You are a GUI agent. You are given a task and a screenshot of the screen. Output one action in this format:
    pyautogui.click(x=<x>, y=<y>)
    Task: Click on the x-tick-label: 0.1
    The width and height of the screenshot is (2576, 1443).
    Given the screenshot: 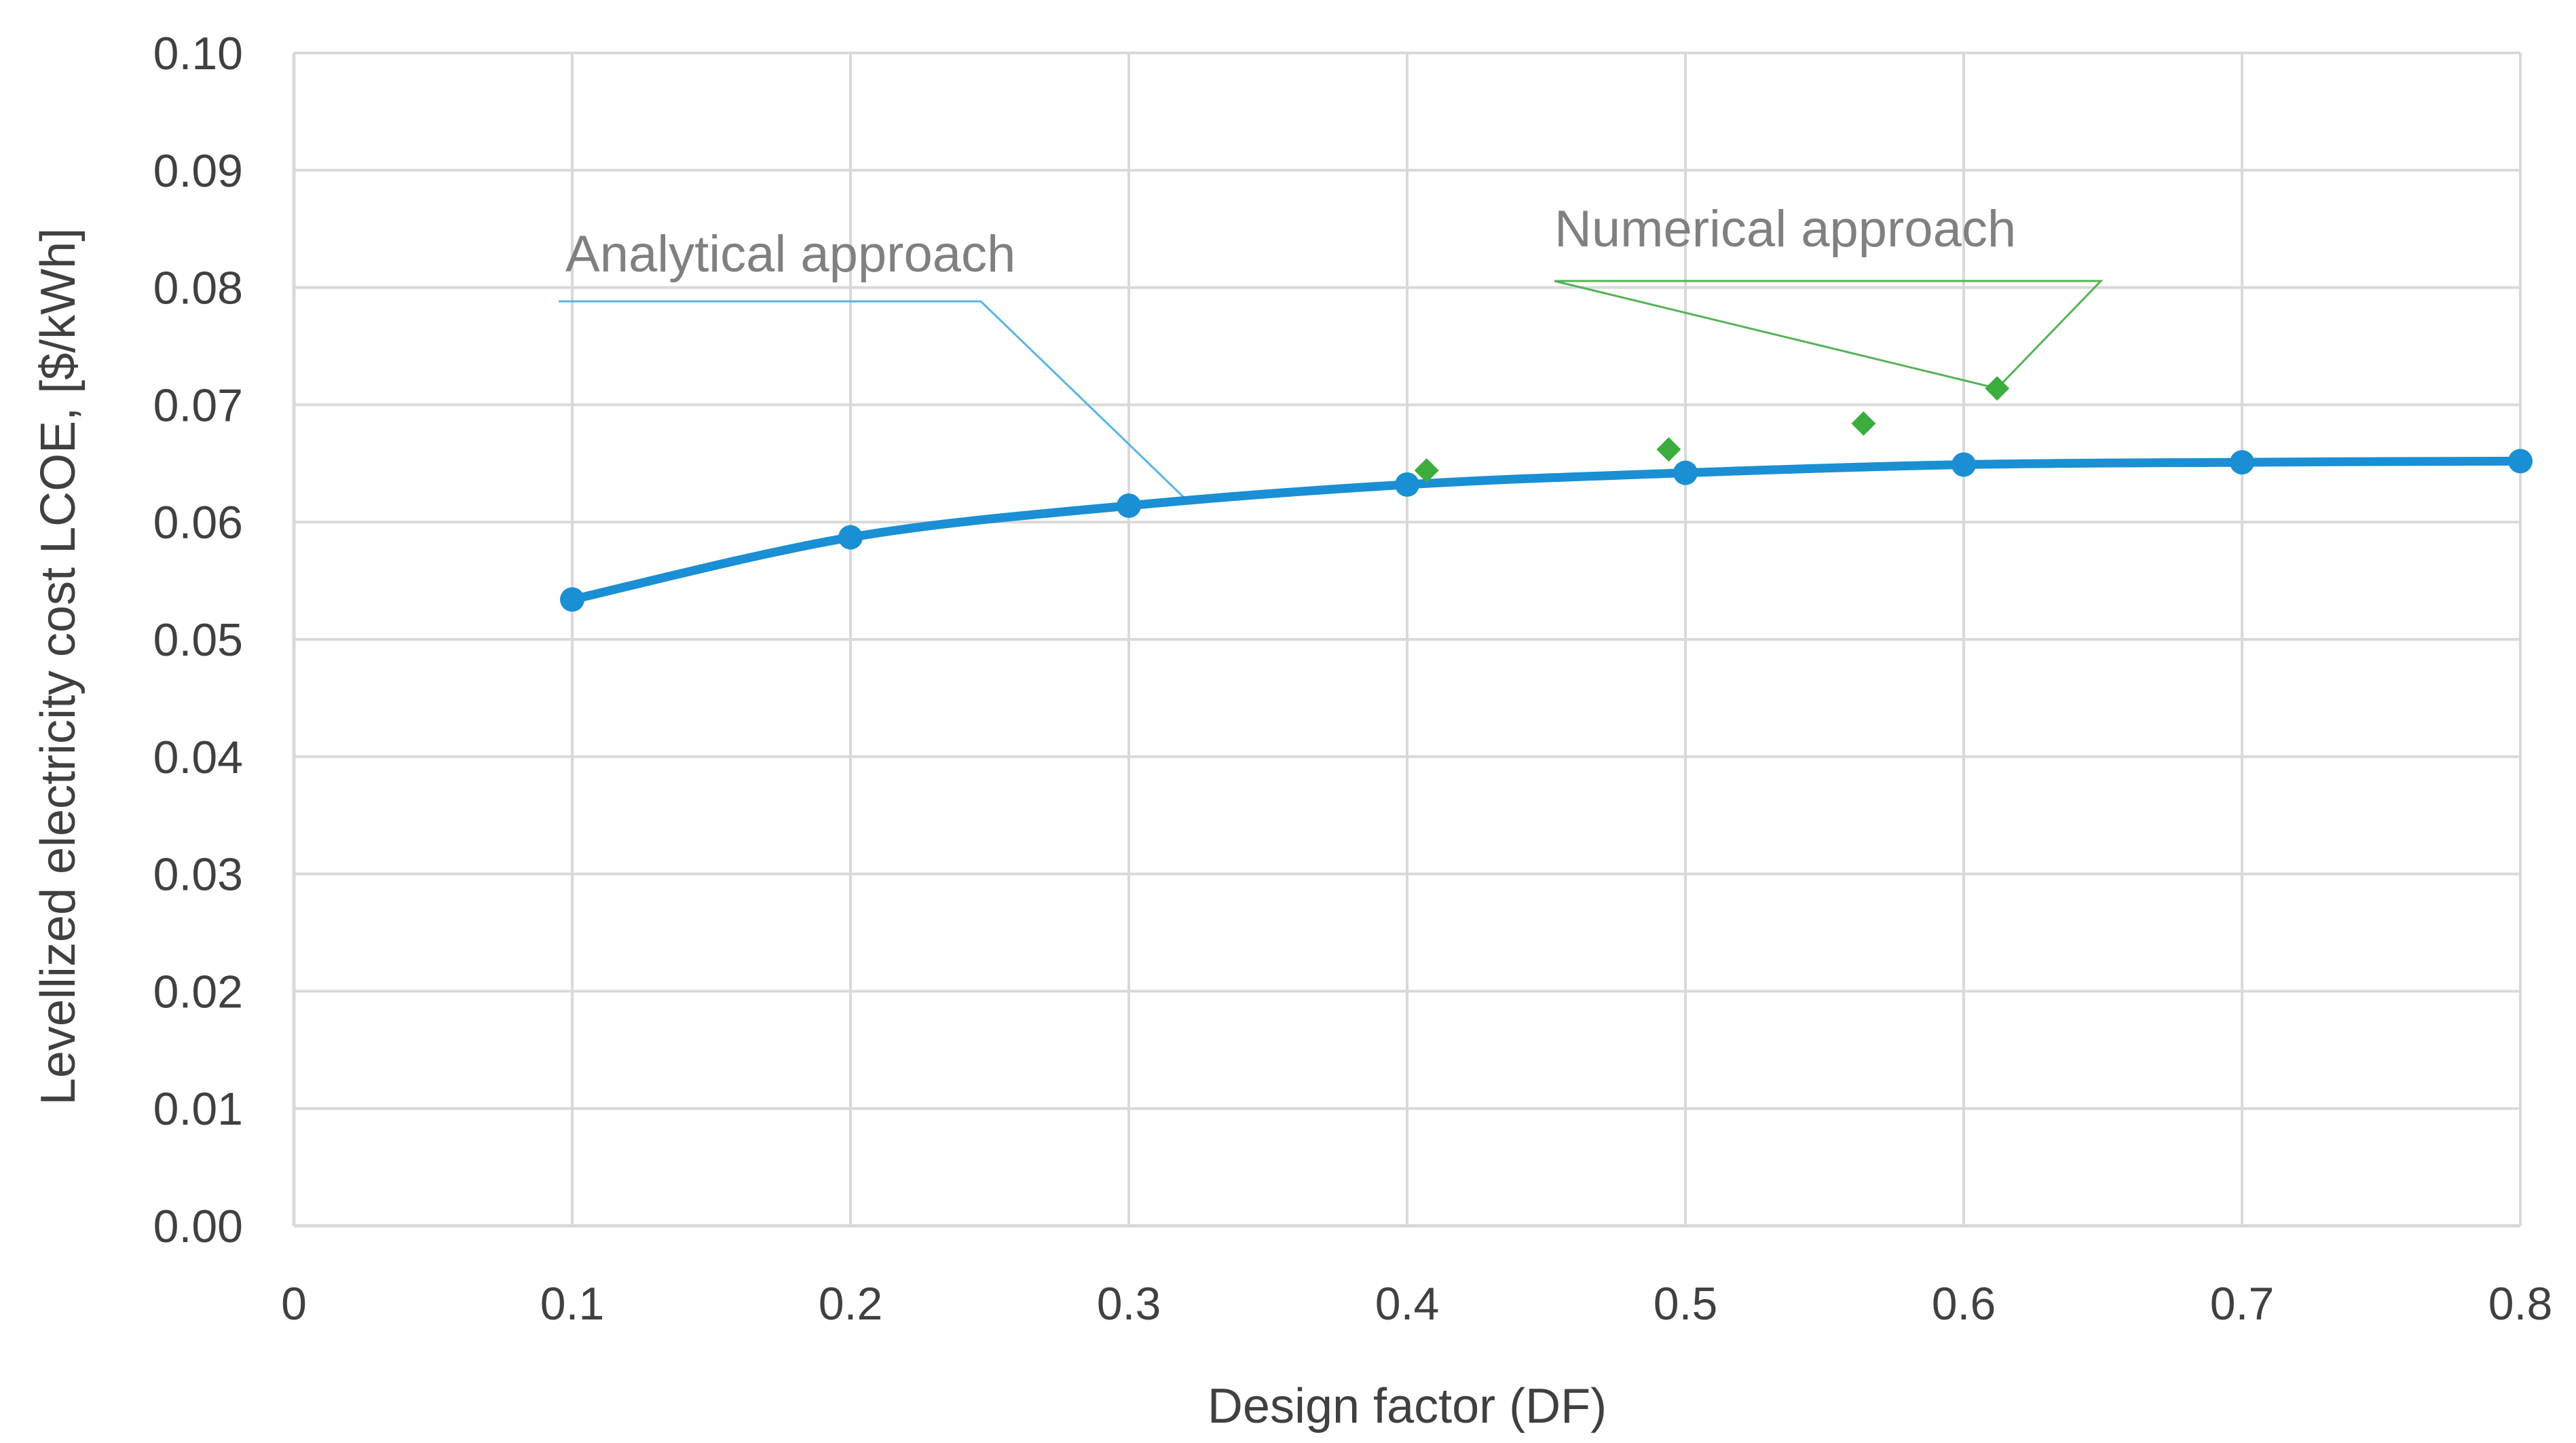 What is the action you would take?
    pyautogui.click(x=573, y=1304)
    